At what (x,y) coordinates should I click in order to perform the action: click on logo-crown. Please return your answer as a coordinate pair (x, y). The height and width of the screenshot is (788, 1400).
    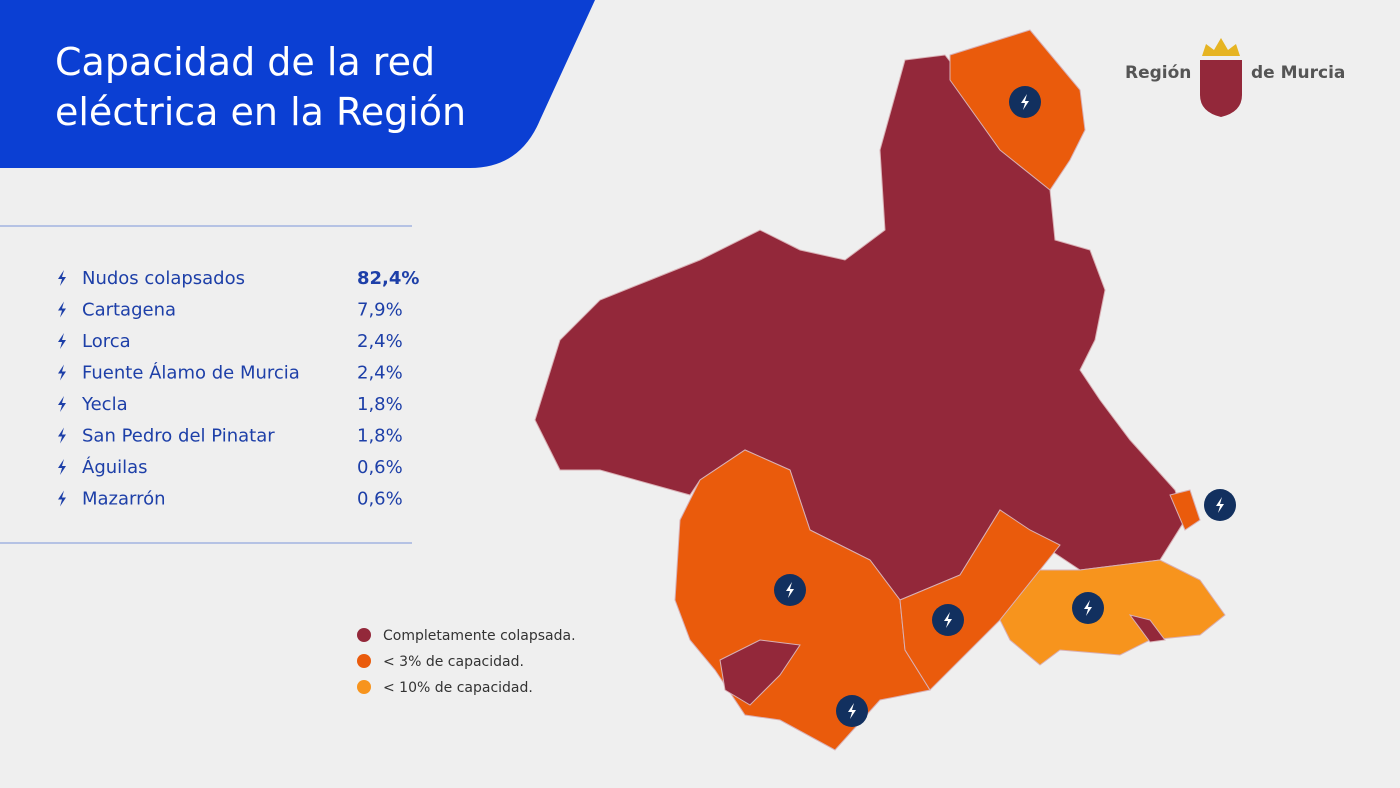
    Looking at the image, I should click on (1221, 47).